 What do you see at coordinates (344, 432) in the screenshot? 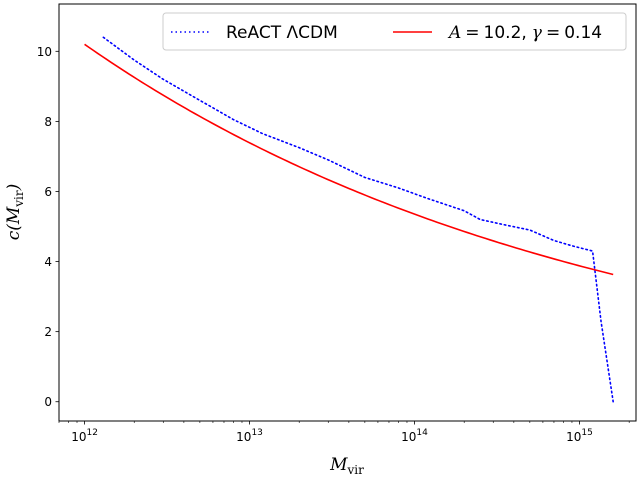
I see `x-axis-ticks: 1012 1013 1014 1015` at bounding box center [344, 432].